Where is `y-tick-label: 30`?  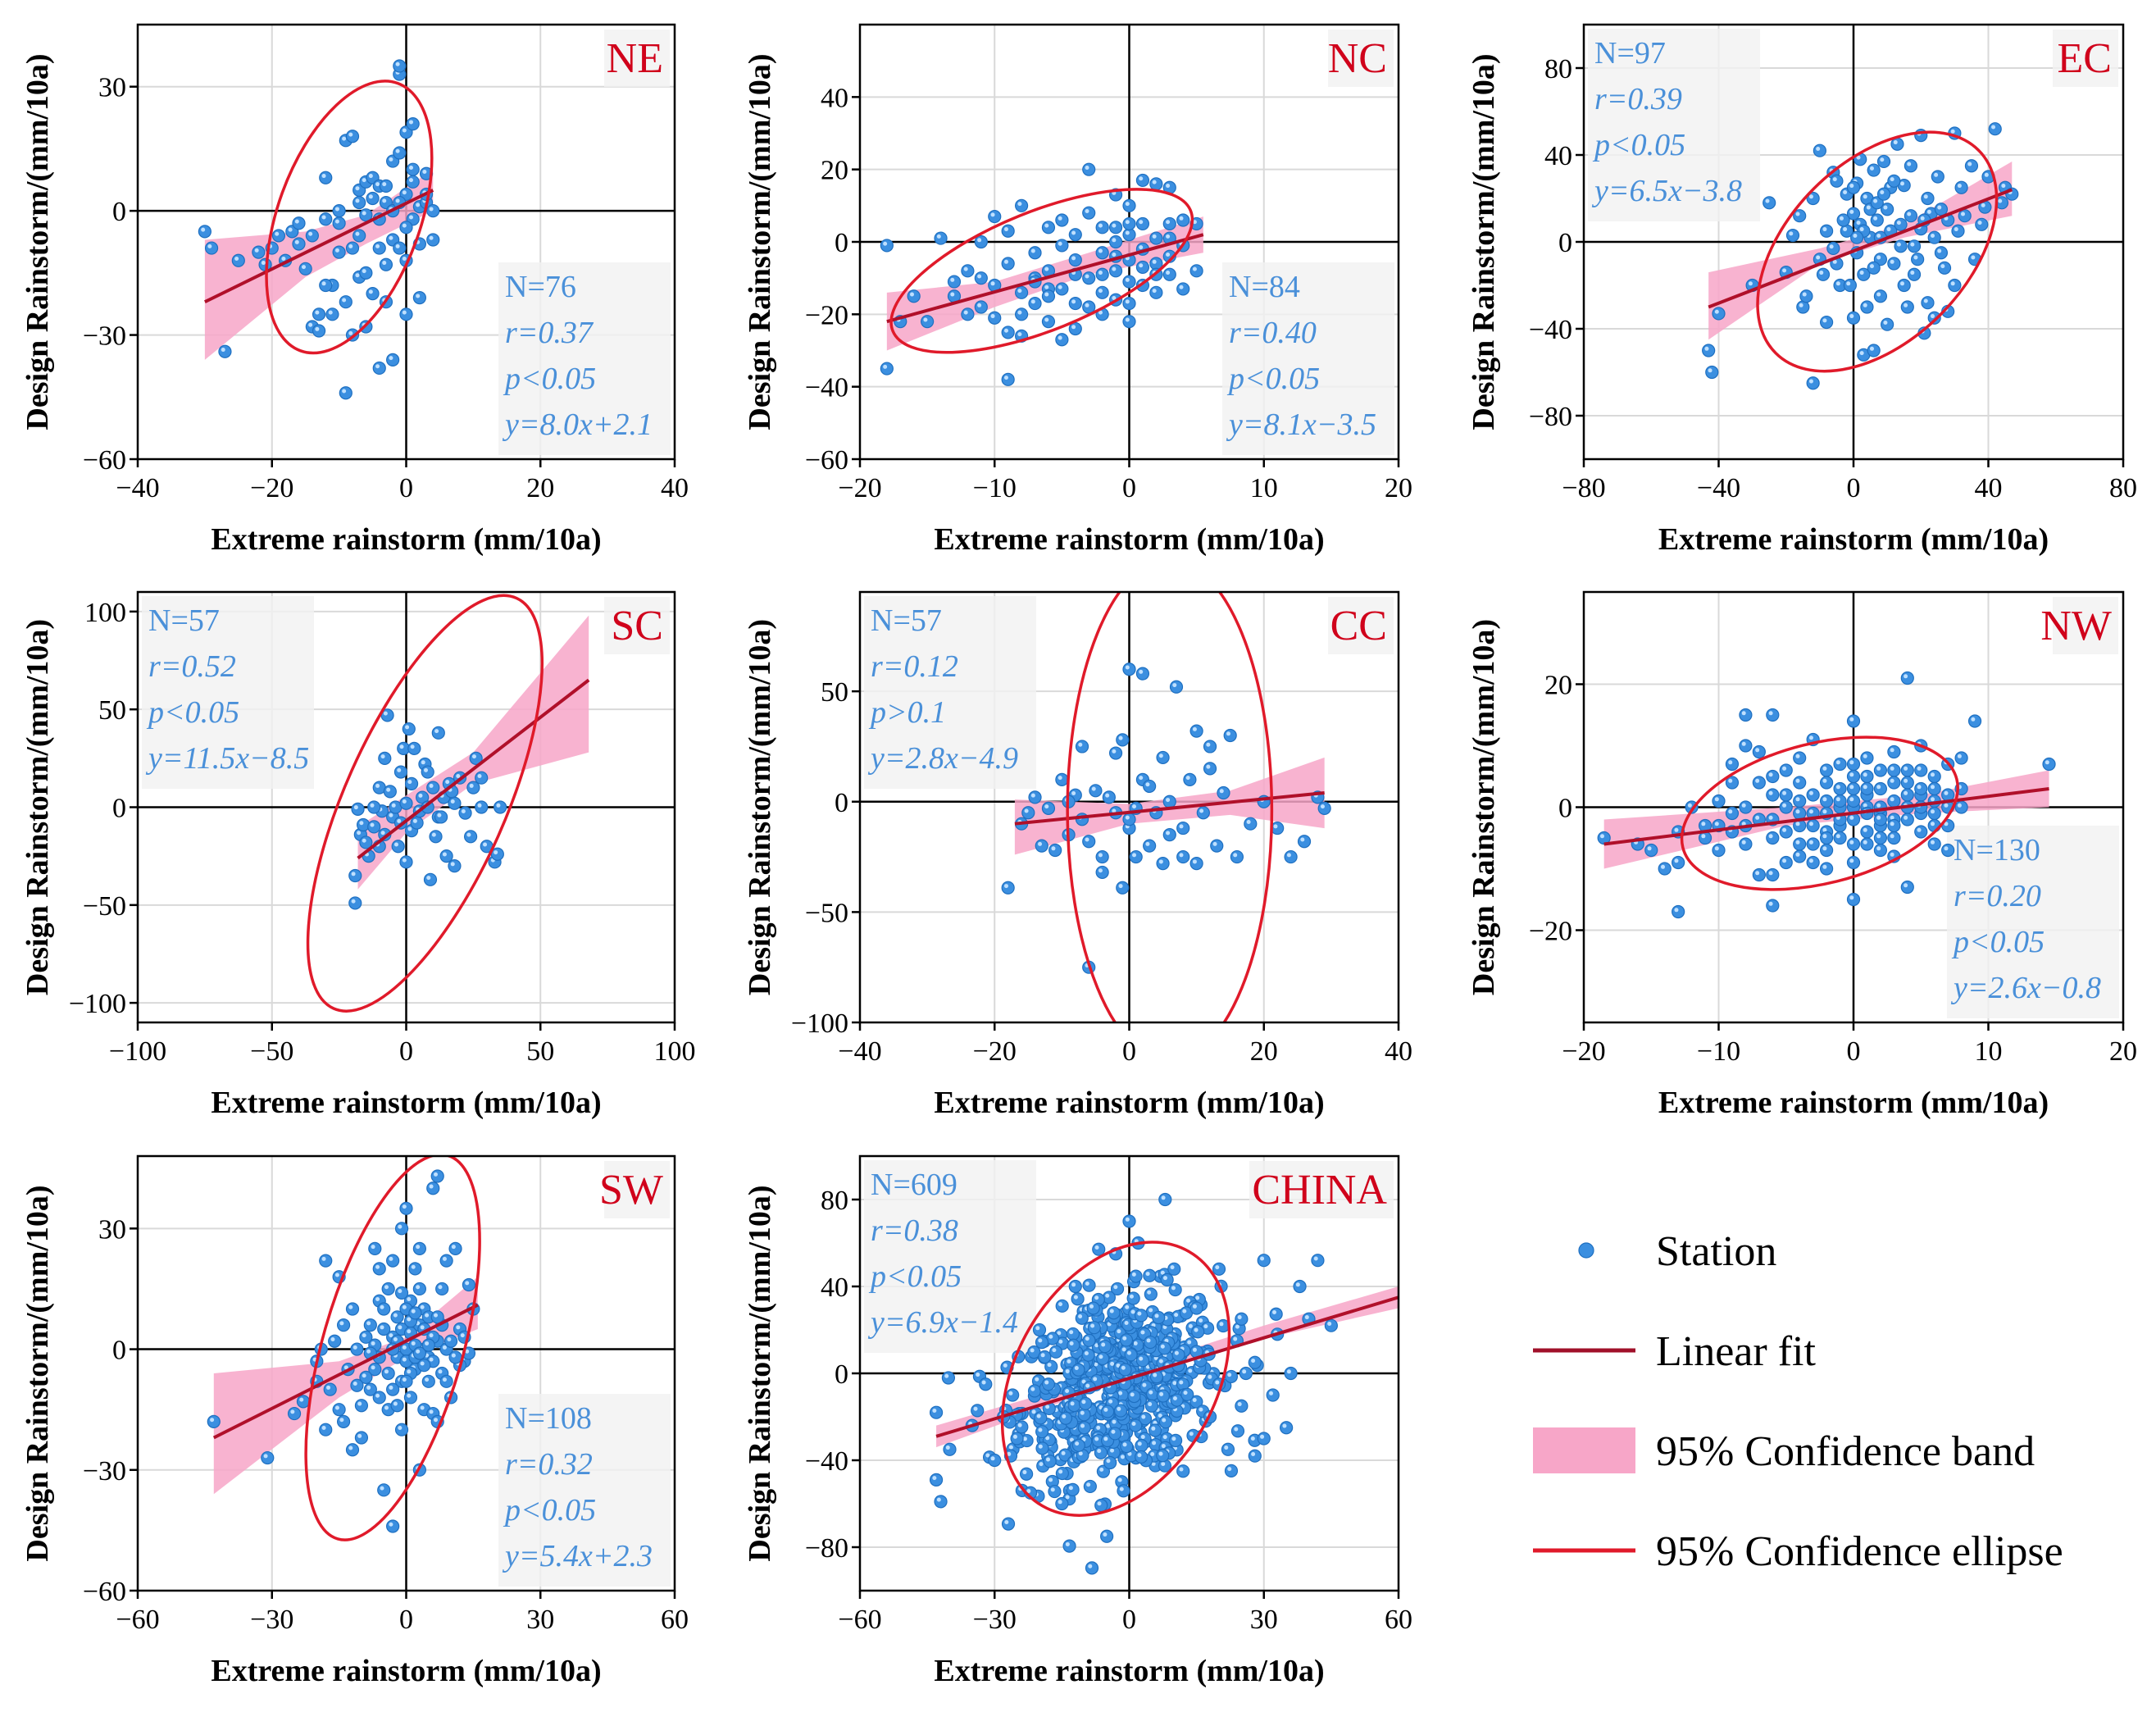 y-tick-label: 30 is located at coordinates (112, 88).